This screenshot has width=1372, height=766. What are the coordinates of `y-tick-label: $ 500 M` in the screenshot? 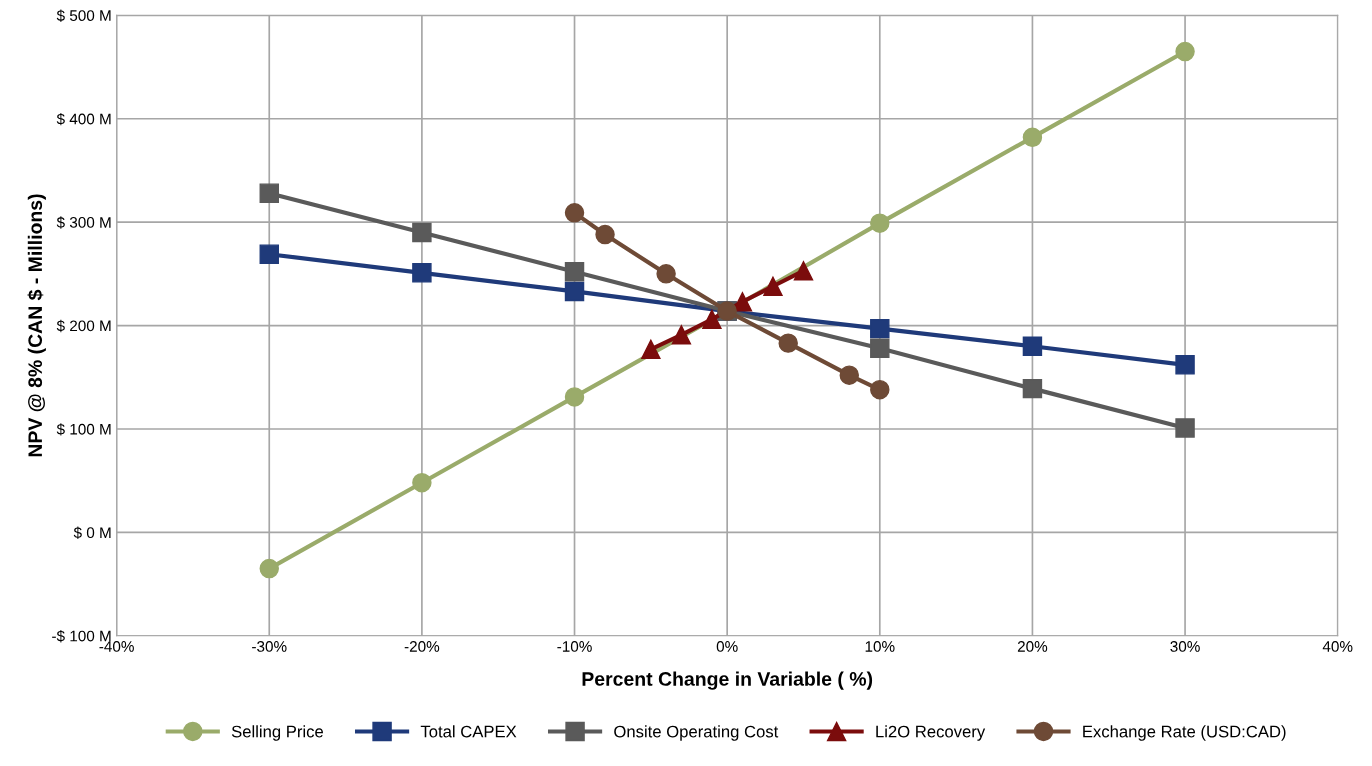 It's located at (83, 15).